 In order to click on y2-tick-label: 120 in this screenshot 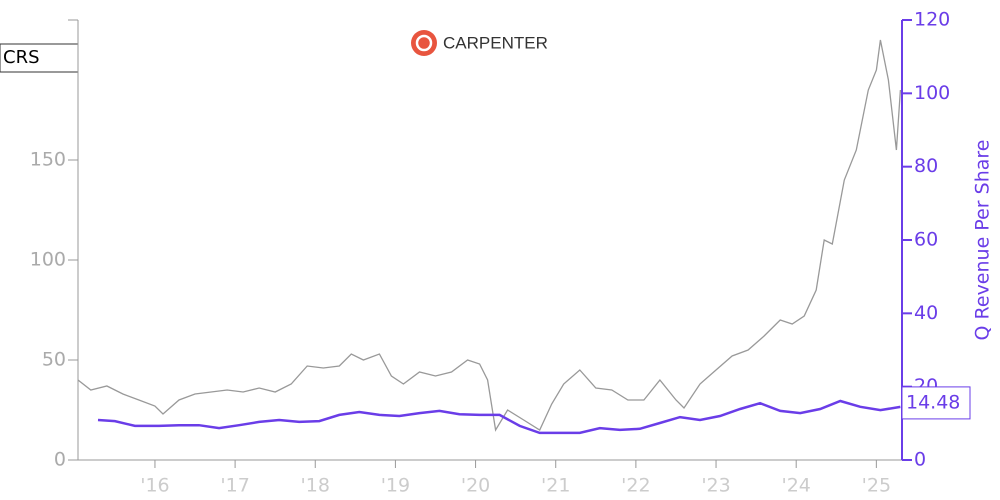, I will do `click(932, 20)`.